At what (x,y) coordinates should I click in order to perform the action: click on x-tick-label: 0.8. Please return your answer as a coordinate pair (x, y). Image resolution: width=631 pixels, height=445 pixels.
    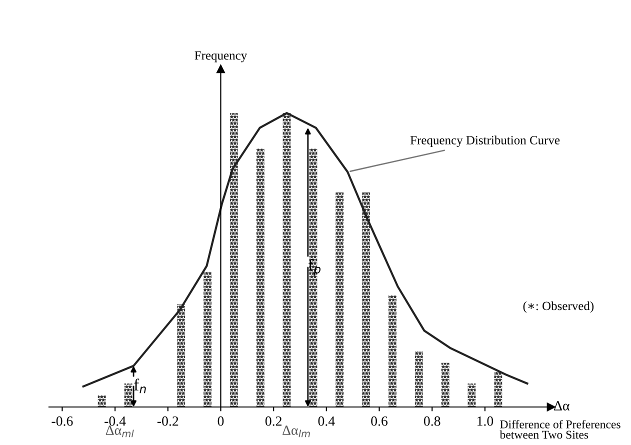
    Looking at the image, I should click on (432, 421).